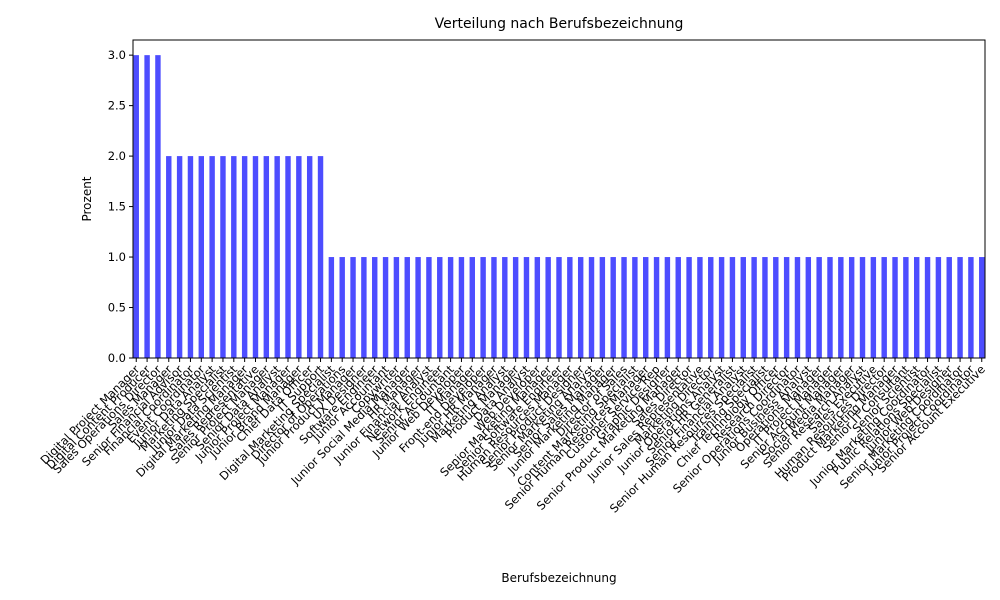  I want to click on y-tick-label: 1.0, so click(117, 257).